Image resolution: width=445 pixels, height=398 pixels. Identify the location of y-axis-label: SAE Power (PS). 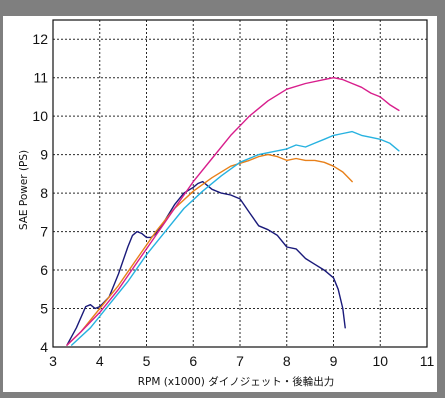
(24, 190).